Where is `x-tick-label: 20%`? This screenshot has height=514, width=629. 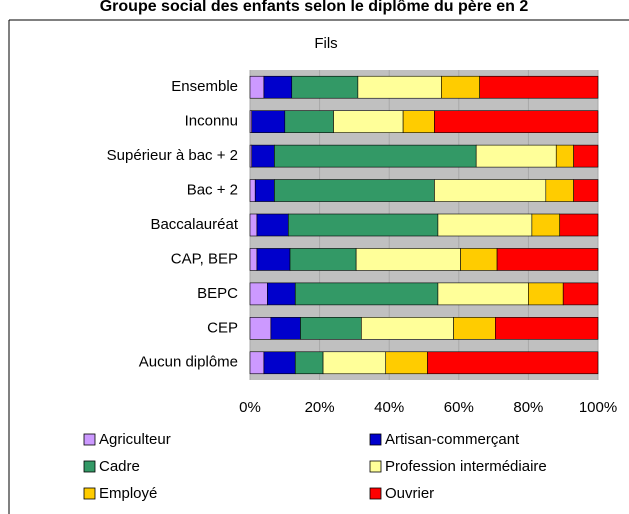
x-tick-label: 20% is located at coordinates (320, 407).